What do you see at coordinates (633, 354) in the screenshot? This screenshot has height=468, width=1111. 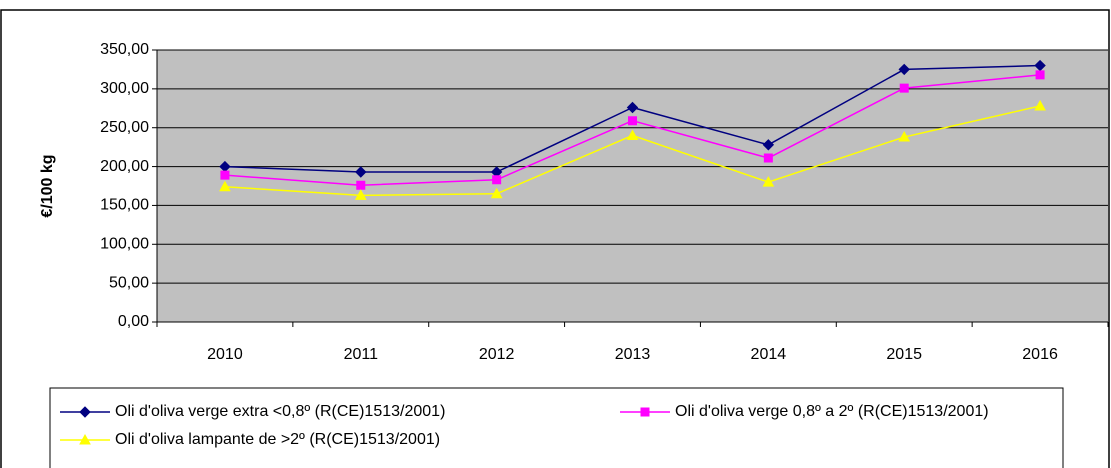 I see `x-tick-label: 2013` at bounding box center [633, 354].